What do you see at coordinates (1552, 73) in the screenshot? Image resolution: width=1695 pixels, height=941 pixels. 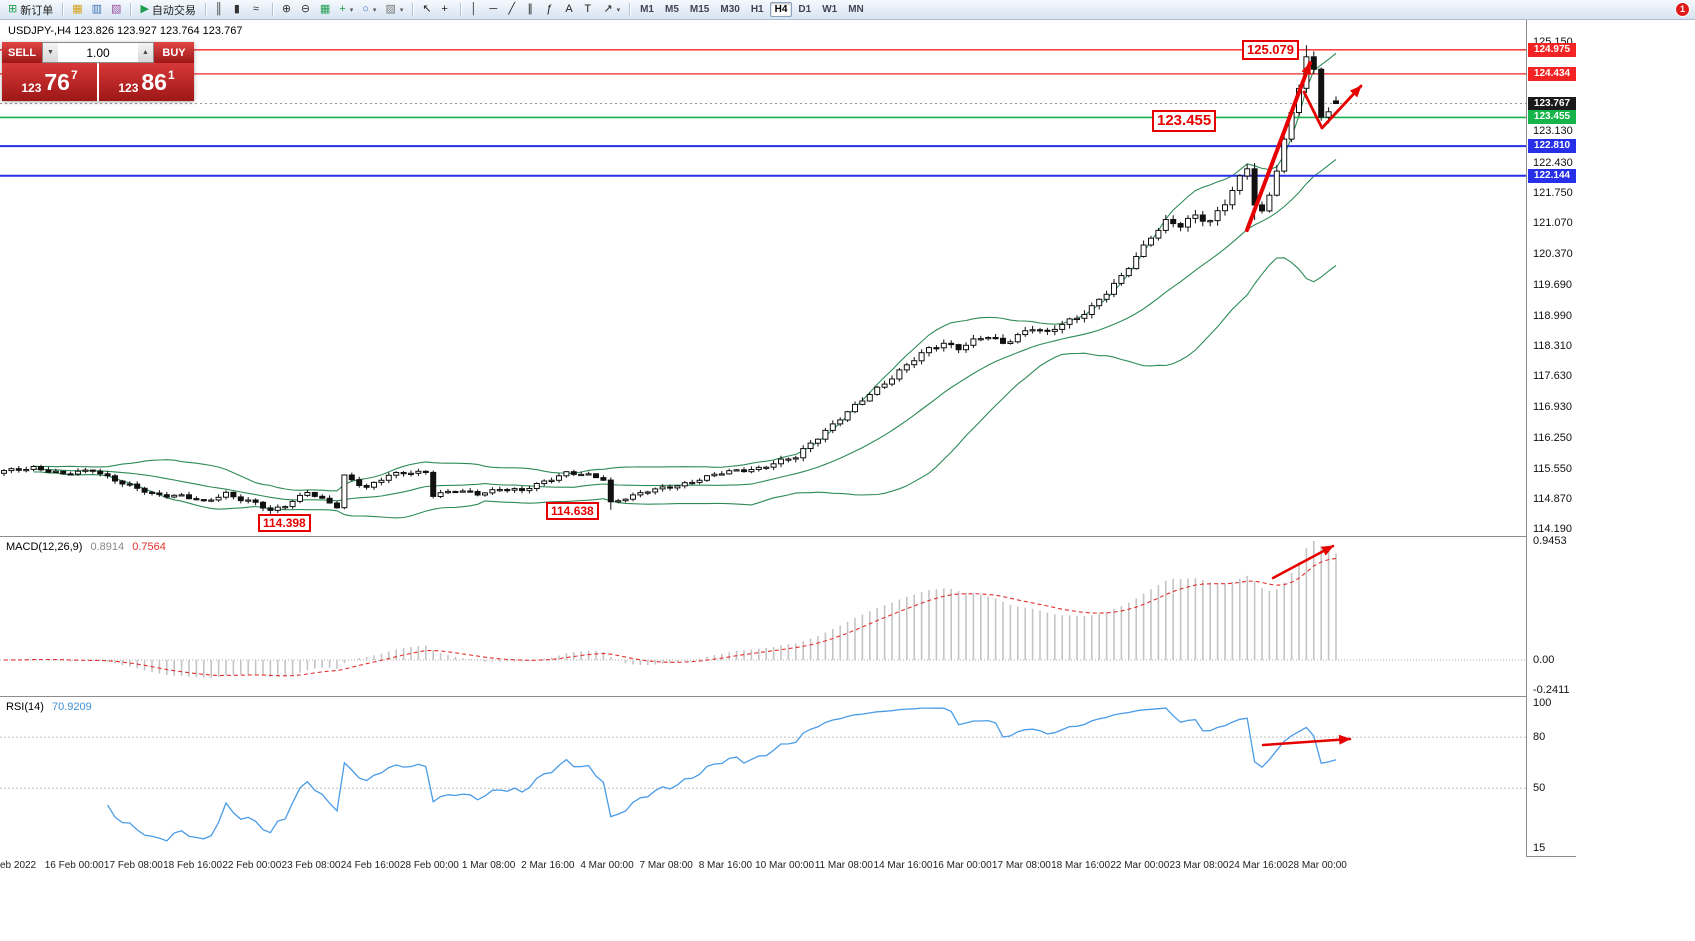 I see `price-badge: 124.434` at bounding box center [1552, 73].